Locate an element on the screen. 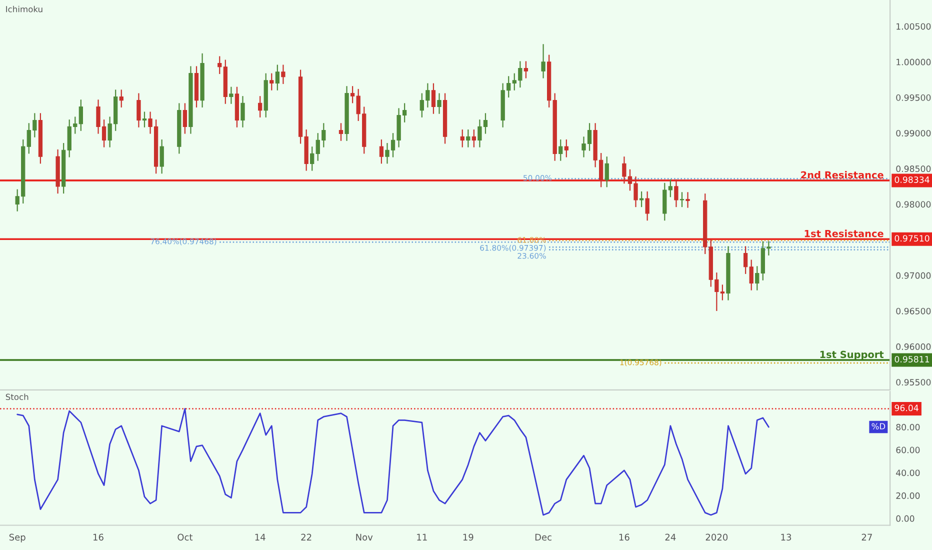  y-tick-label: 0.98500 is located at coordinates (913, 169).